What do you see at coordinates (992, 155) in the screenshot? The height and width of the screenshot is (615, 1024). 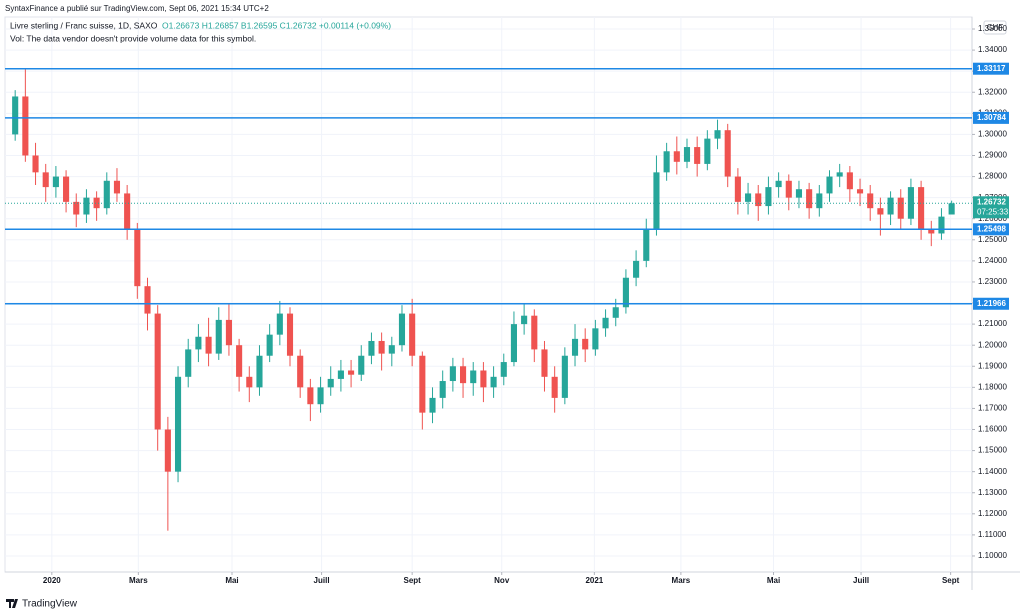 I see `y-tick-label: 1.29000` at bounding box center [992, 155].